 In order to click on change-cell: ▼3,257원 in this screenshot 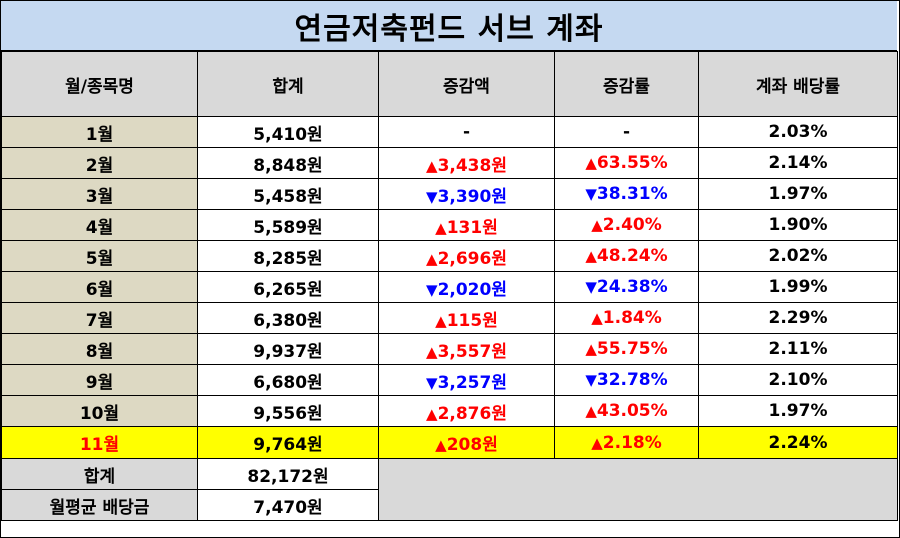, I will do `click(466, 380)`.